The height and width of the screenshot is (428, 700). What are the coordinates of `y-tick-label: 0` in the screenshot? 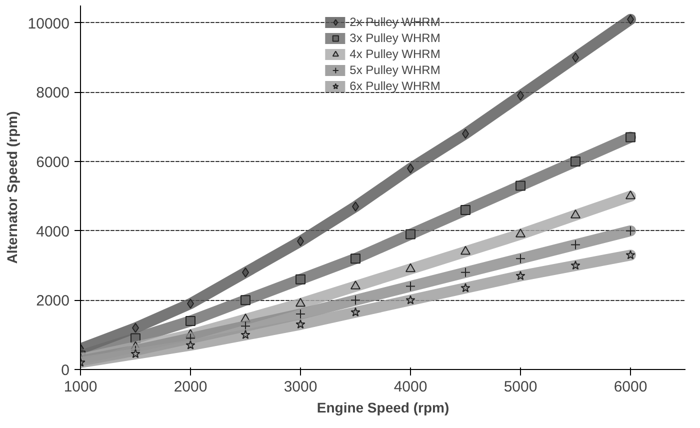 It's located at (65, 370).